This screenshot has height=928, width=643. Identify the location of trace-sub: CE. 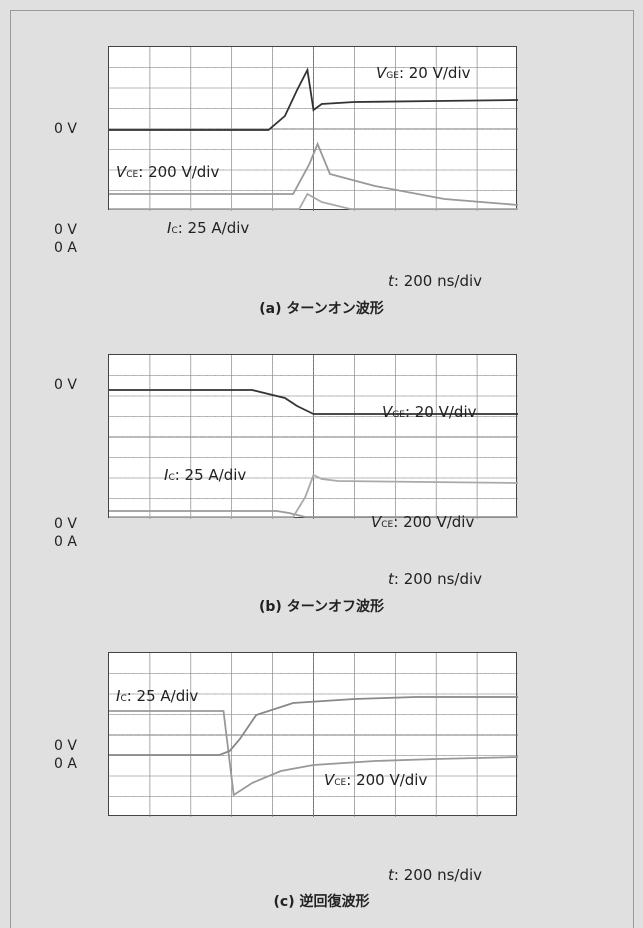
(340, 783).